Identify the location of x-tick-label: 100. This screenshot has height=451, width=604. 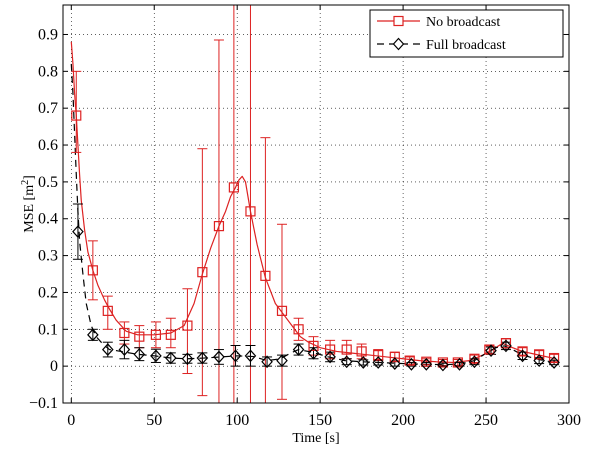
(237, 420).